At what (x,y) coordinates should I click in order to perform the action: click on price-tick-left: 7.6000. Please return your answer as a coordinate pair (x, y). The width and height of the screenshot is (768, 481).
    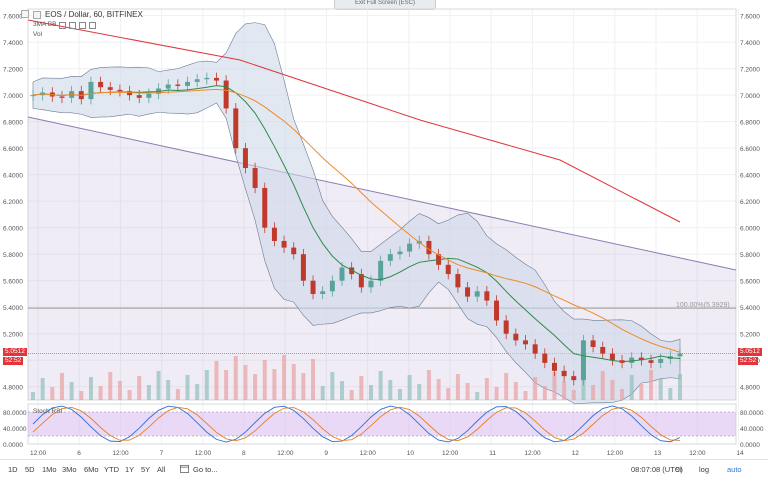
    Looking at the image, I should click on (13, 17).